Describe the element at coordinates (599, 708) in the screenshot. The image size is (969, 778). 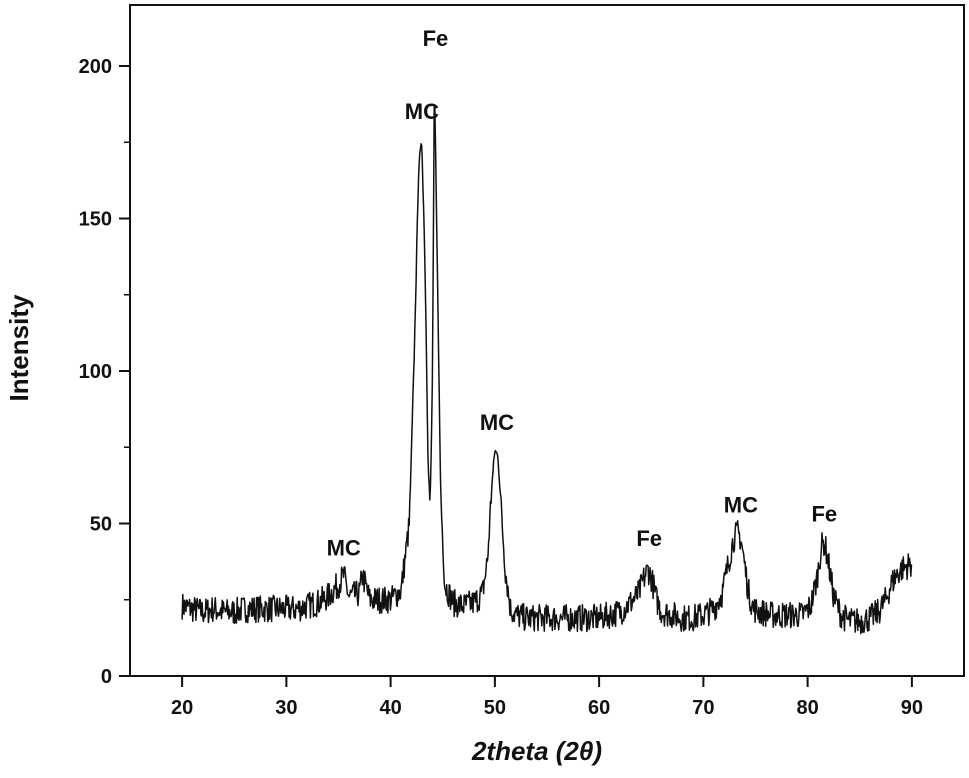
I see `x-tick-label: 60` at that location.